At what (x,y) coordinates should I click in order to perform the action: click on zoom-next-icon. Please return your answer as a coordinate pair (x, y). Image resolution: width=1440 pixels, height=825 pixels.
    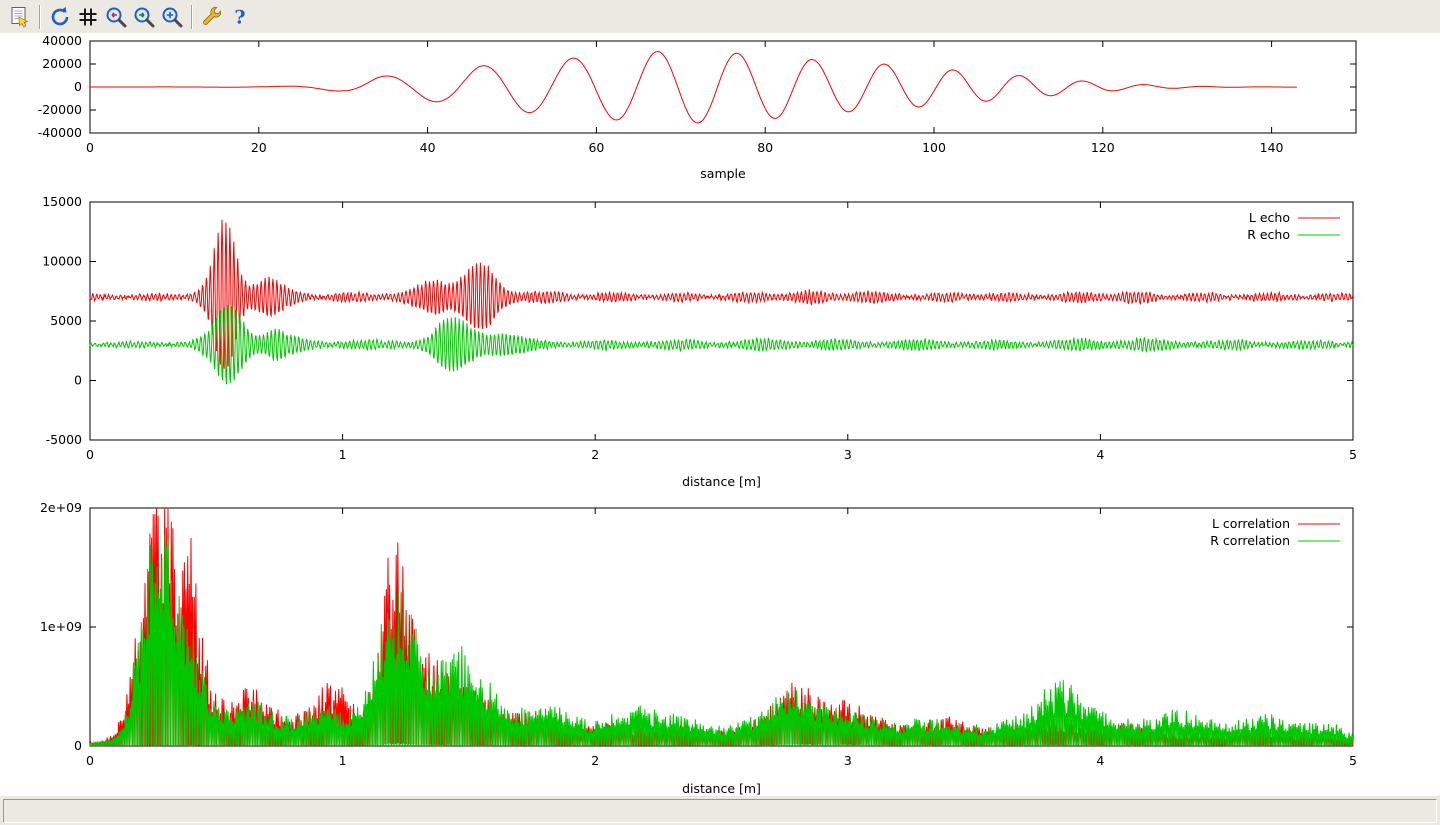
    Looking at the image, I should click on (144, 17).